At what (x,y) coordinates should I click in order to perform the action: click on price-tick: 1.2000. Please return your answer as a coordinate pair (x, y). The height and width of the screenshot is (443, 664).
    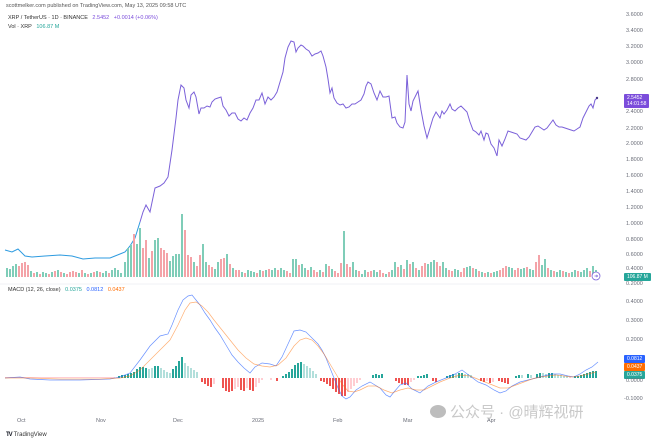
    Looking at the image, I should click on (634, 208).